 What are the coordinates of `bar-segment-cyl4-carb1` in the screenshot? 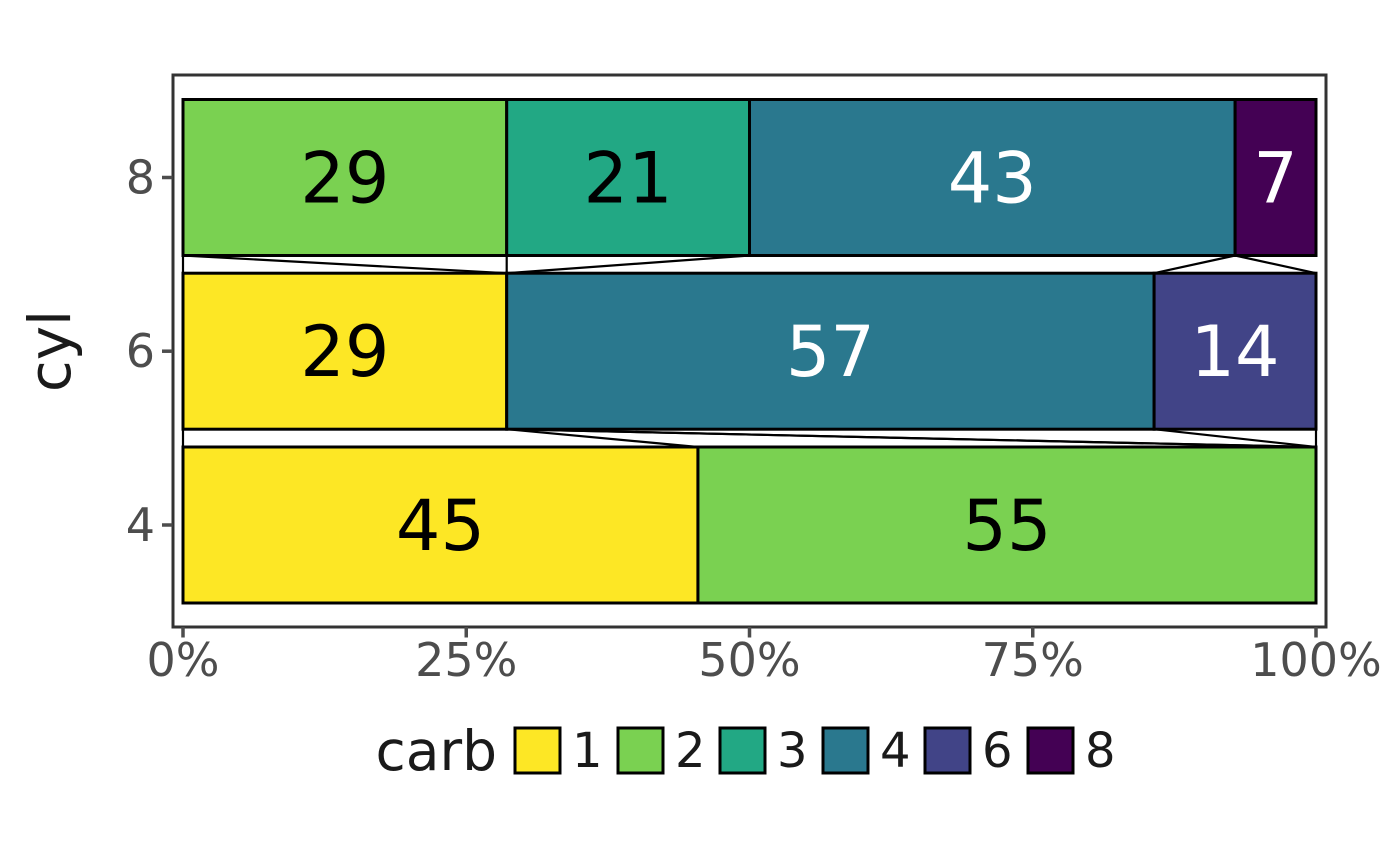 It's located at (440, 525).